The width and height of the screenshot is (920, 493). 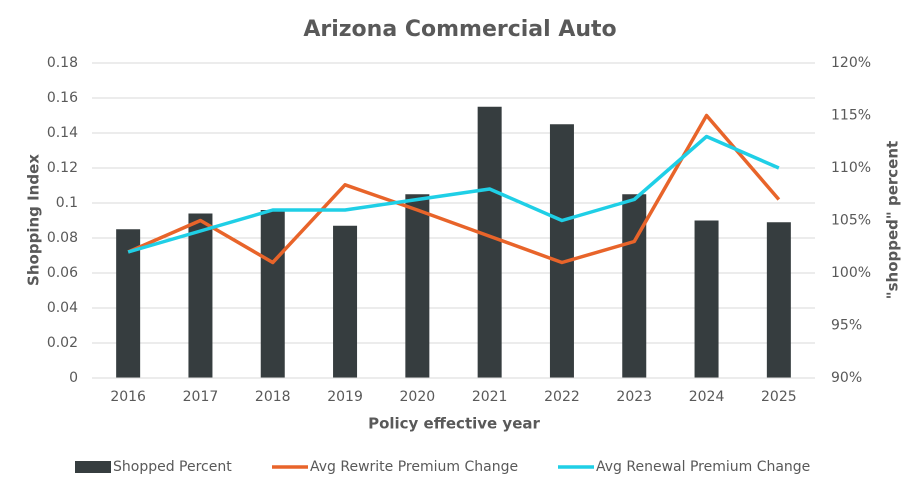 I want to click on x-tick-label: 2024, so click(x=707, y=397).